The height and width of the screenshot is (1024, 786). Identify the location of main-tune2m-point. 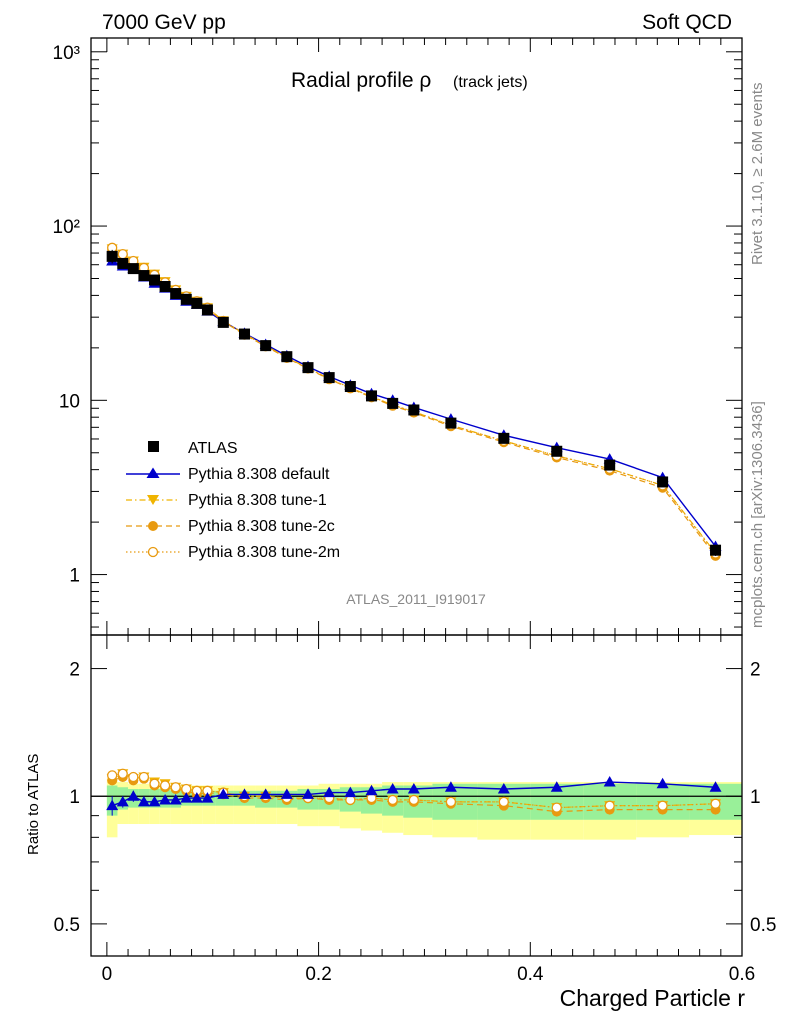
(122, 254).